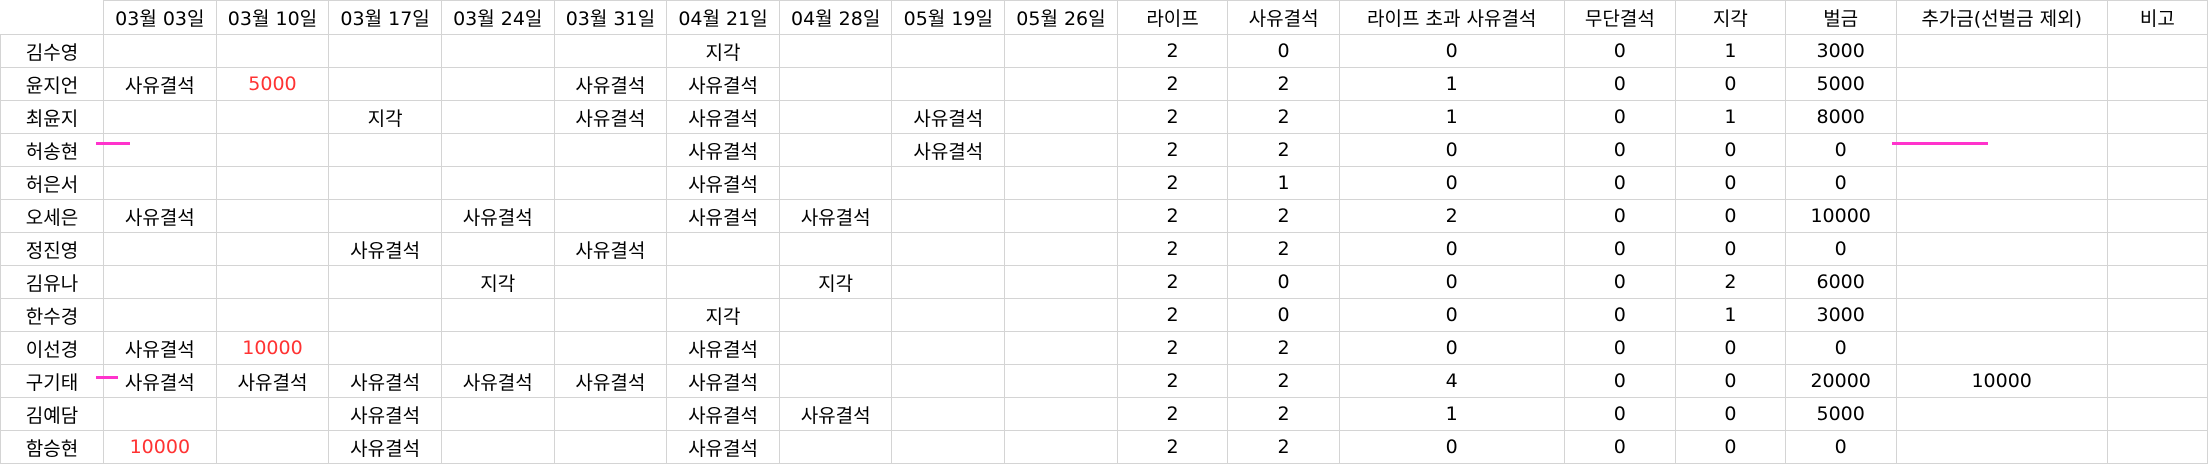  I want to click on column-header: 추가금(선벌금 제외), so click(2001, 17).